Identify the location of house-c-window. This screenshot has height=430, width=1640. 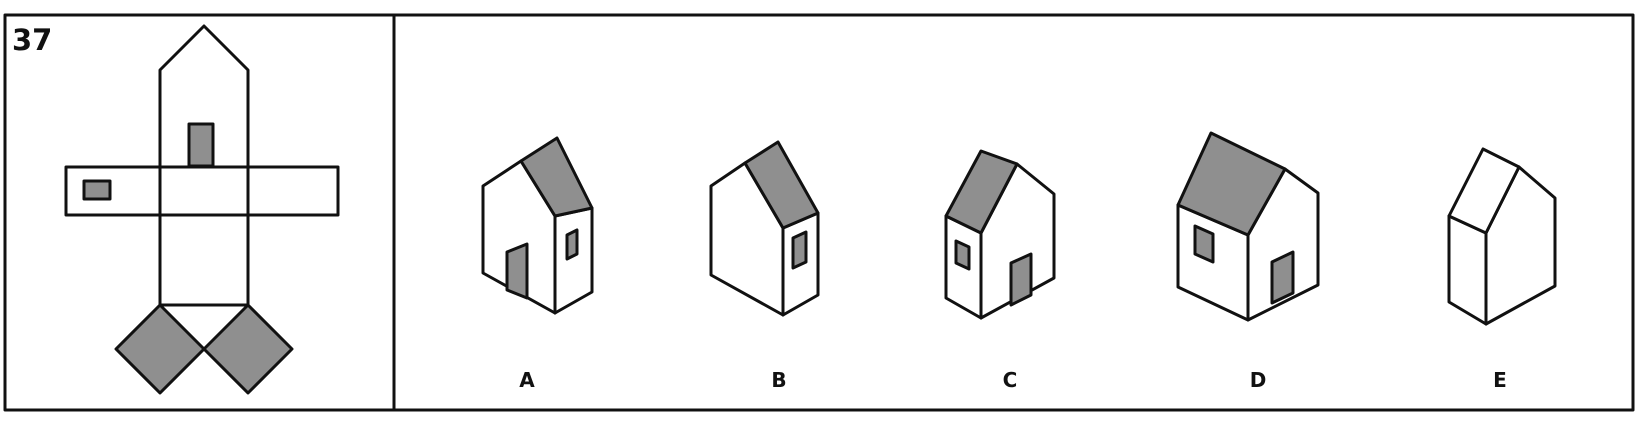
(962, 255).